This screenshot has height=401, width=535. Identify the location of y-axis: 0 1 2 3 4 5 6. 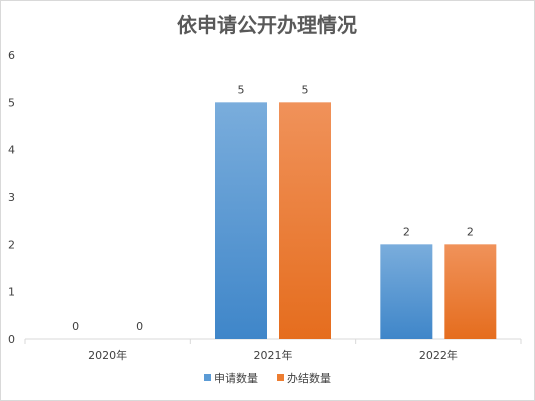
(11, 197).